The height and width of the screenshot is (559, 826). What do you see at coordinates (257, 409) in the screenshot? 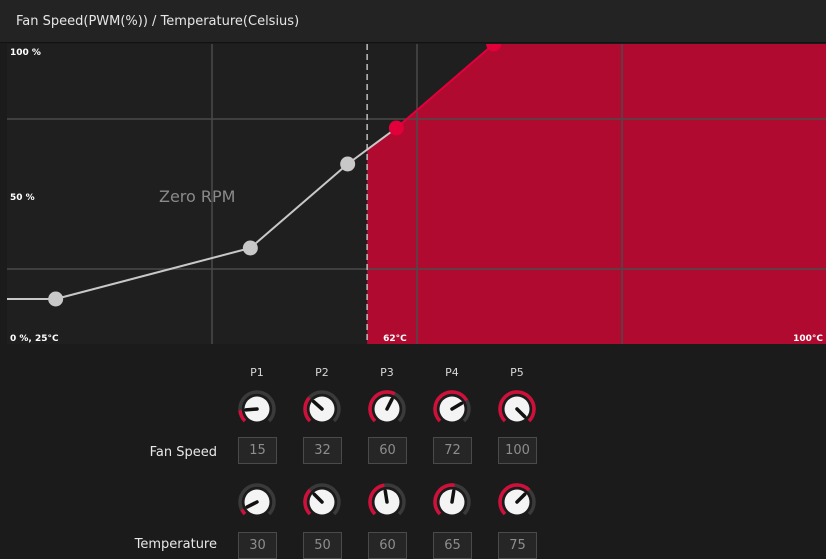
I see `fan-speed-knob-p1` at bounding box center [257, 409].